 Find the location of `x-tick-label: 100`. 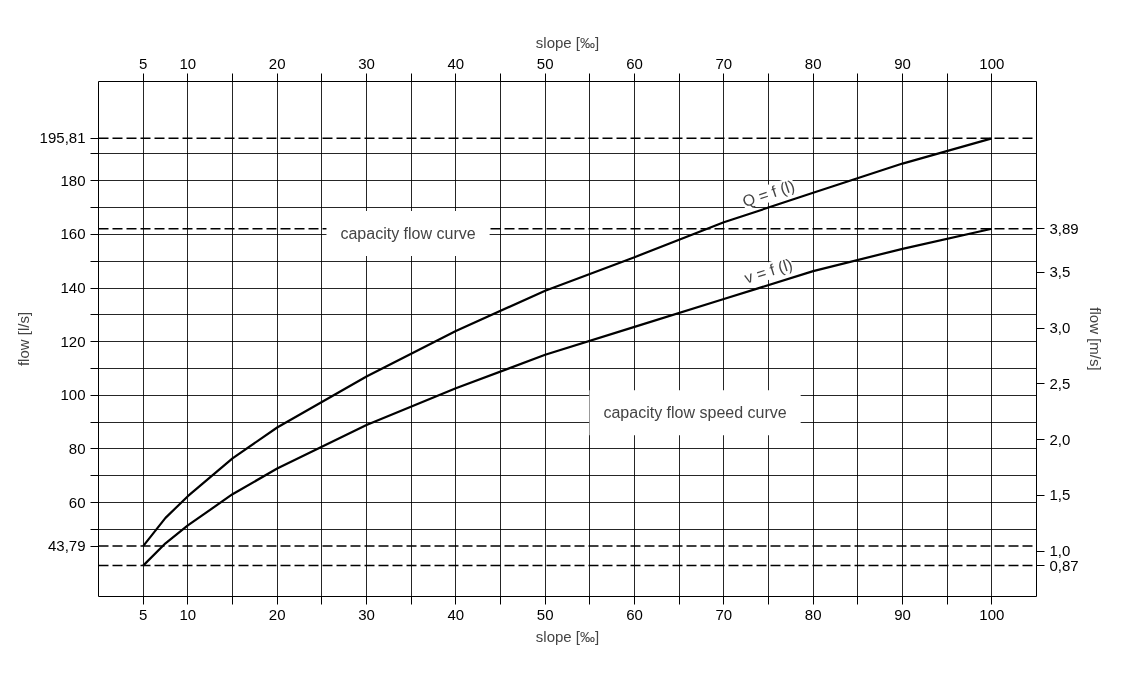

x-tick-label: 100 is located at coordinates (992, 614).